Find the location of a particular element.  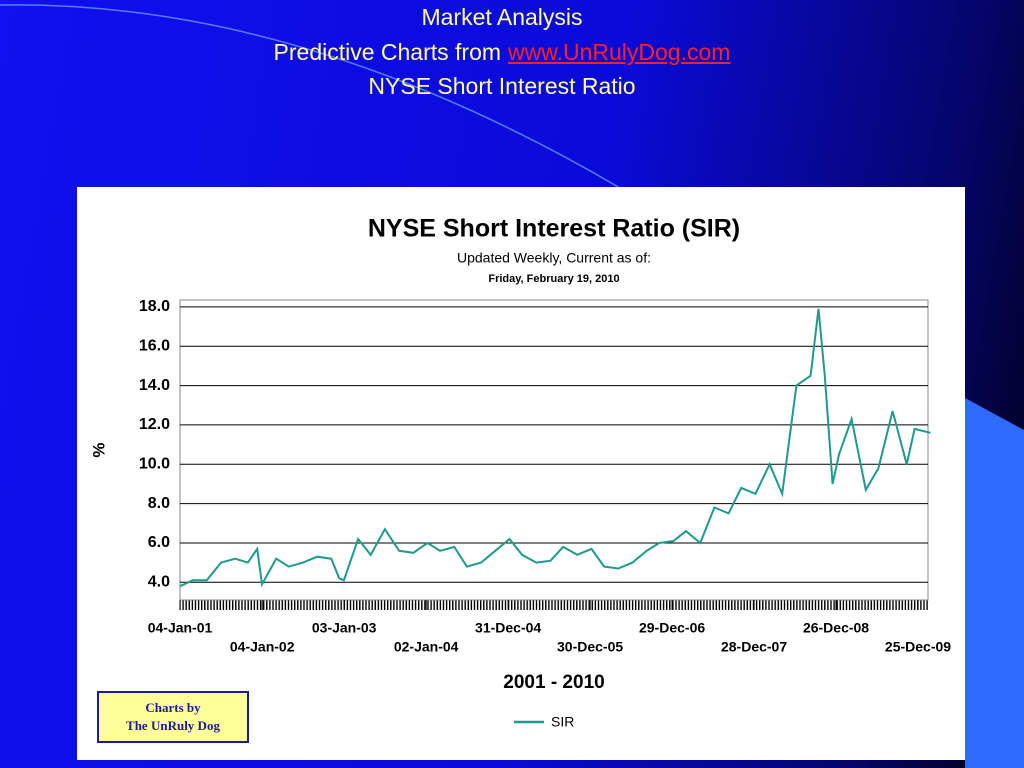

badge-line: The UnRuly Dog is located at coordinates (173, 725).